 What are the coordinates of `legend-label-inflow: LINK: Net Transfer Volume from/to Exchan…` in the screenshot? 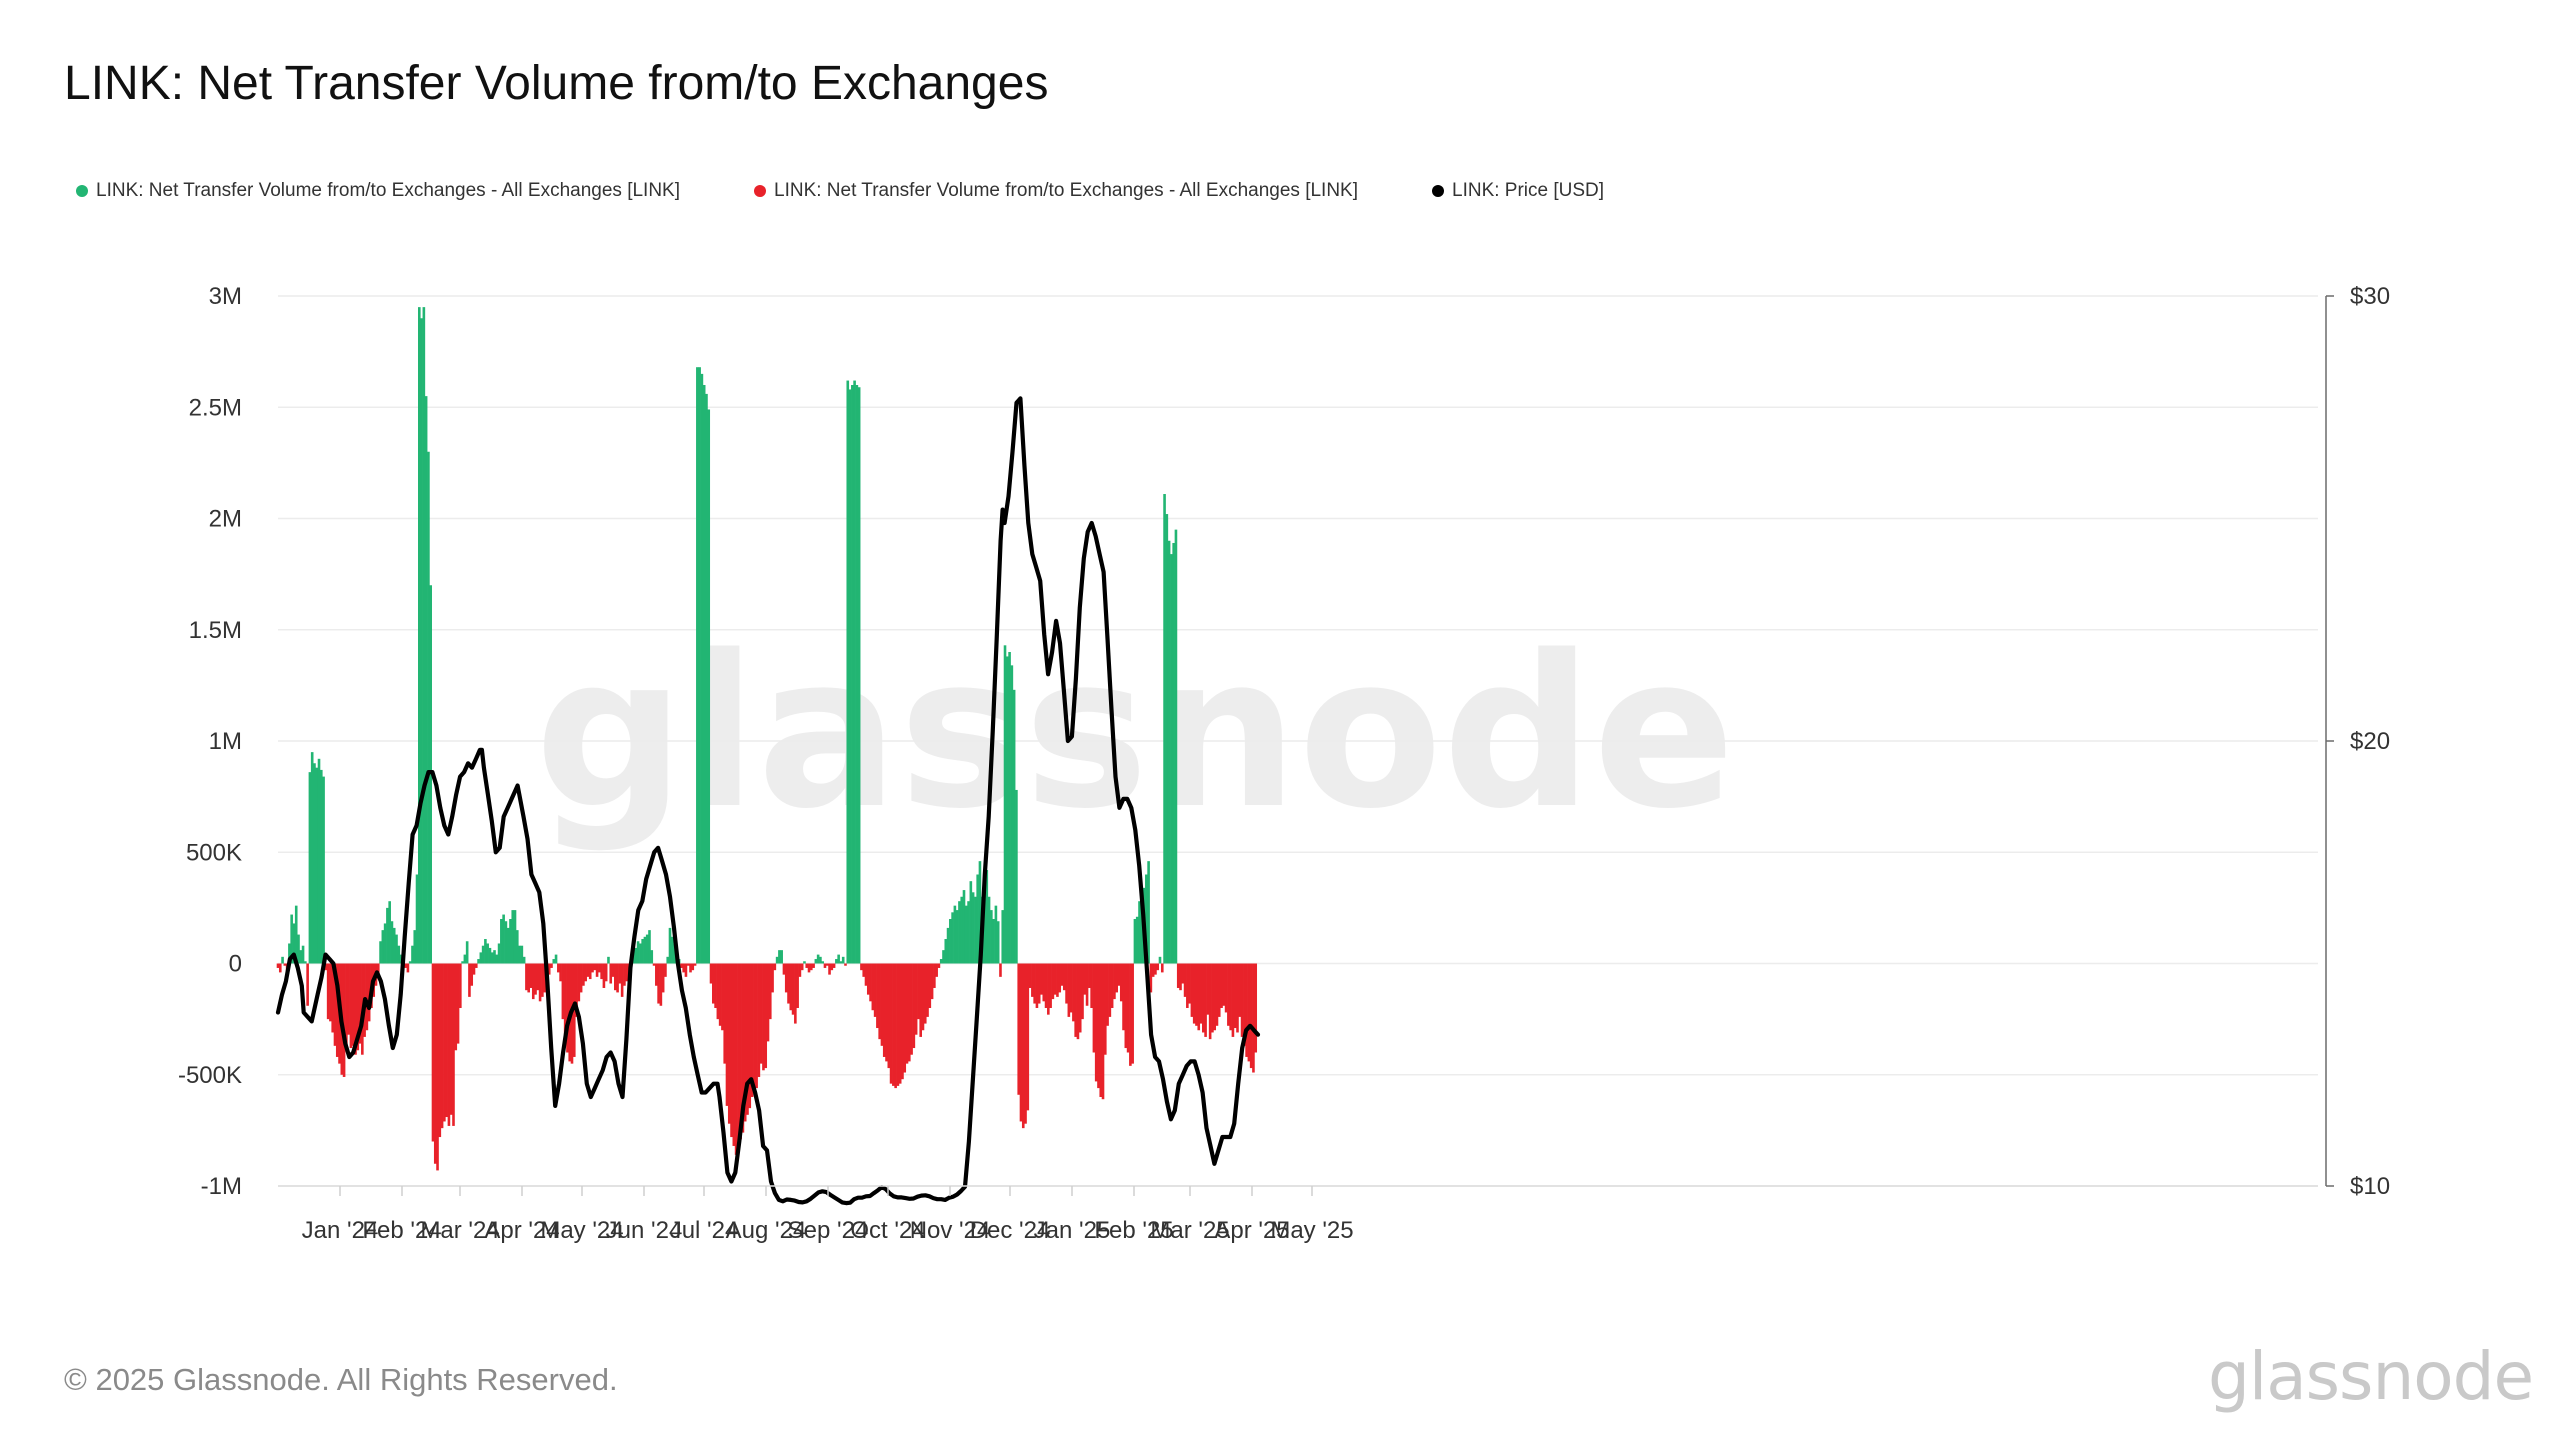 It's located at (388, 190).